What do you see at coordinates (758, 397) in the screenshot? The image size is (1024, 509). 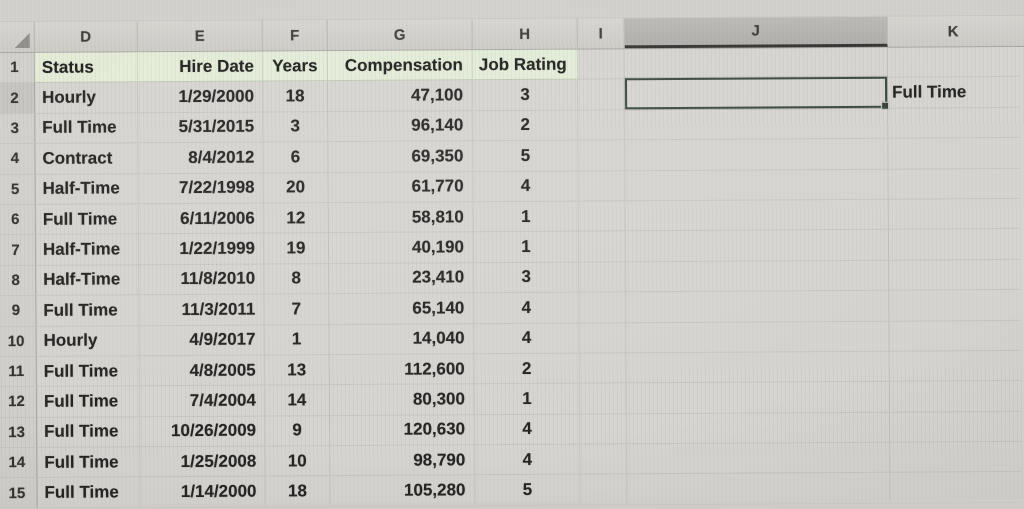 I see `cell-J12` at bounding box center [758, 397].